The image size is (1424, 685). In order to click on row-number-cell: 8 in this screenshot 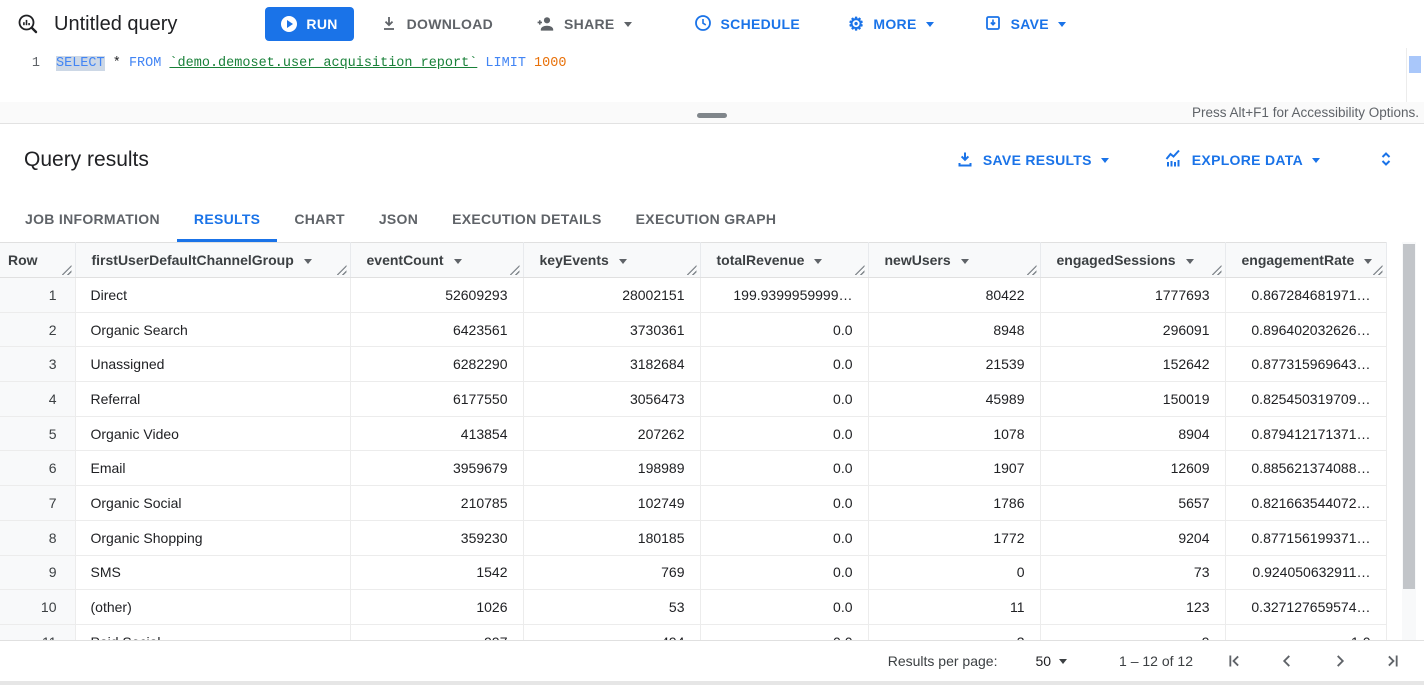, I will do `click(38, 538)`.